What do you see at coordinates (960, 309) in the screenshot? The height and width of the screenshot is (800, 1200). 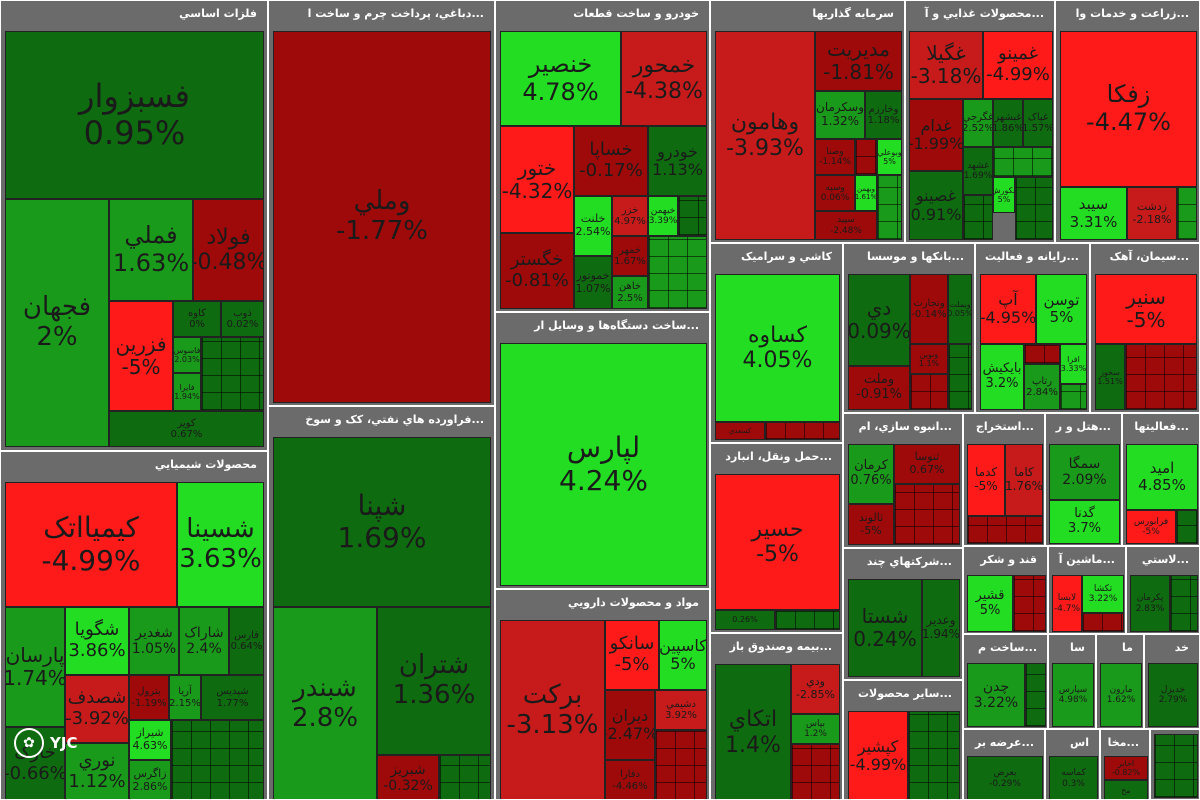 I see `stock-tile: وبملت 0.05%` at bounding box center [960, 309].